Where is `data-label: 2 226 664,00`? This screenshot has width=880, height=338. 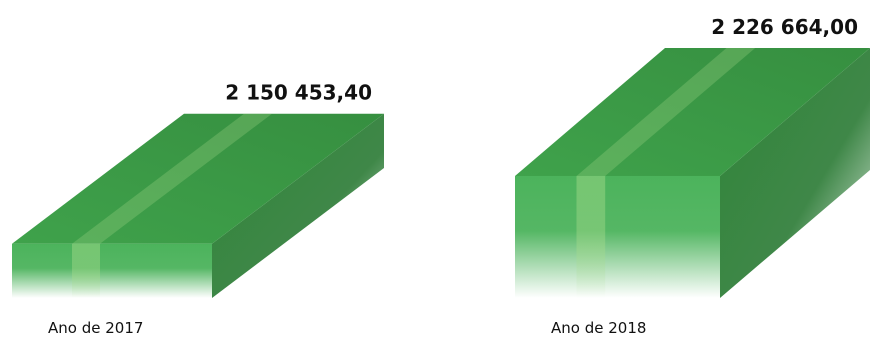 data-label: 2 226 664,00 is located at coordinates (784, 27).